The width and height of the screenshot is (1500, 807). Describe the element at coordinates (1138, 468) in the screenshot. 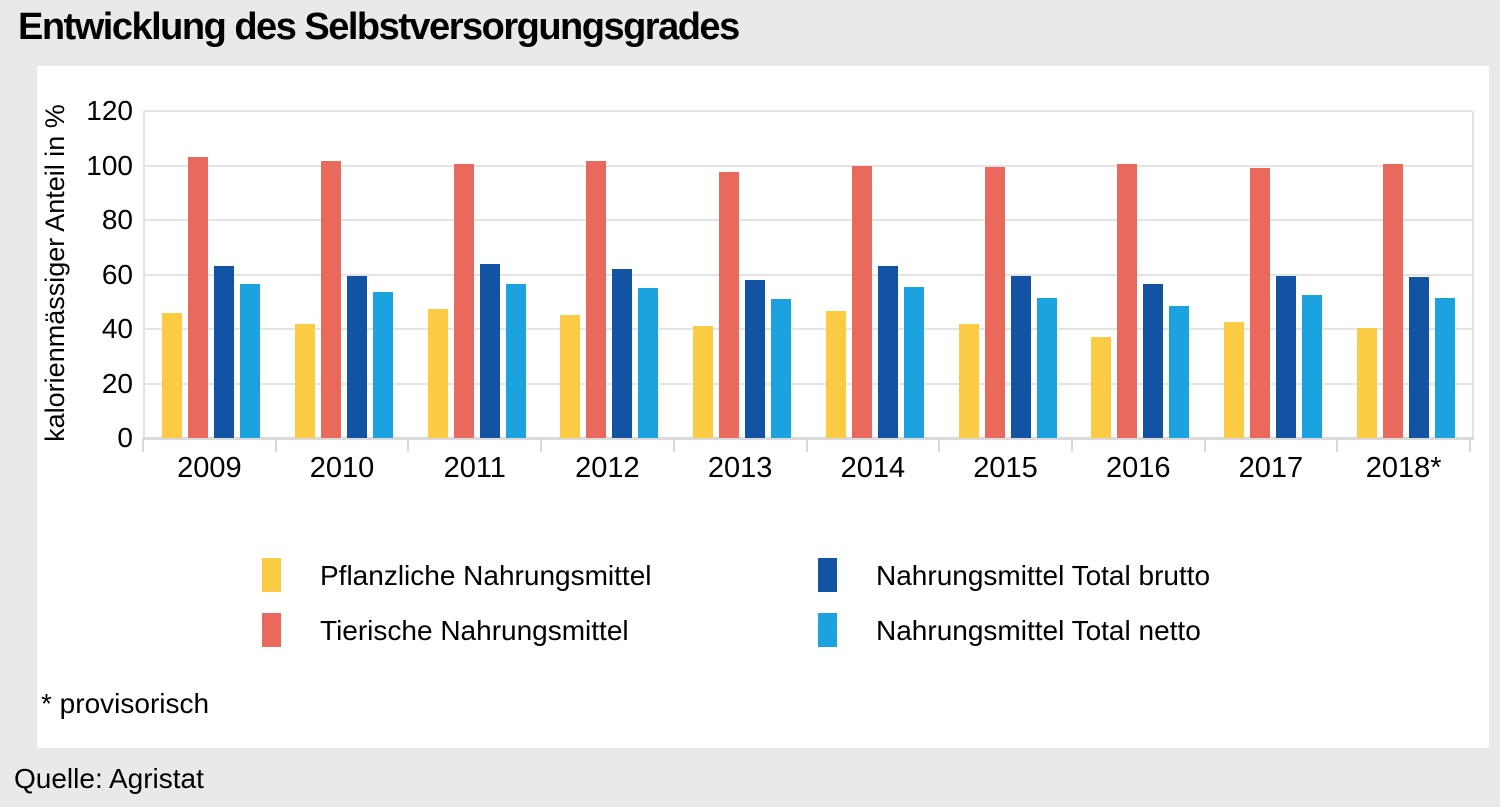

I see `x-axis-label: 2016` at that location.